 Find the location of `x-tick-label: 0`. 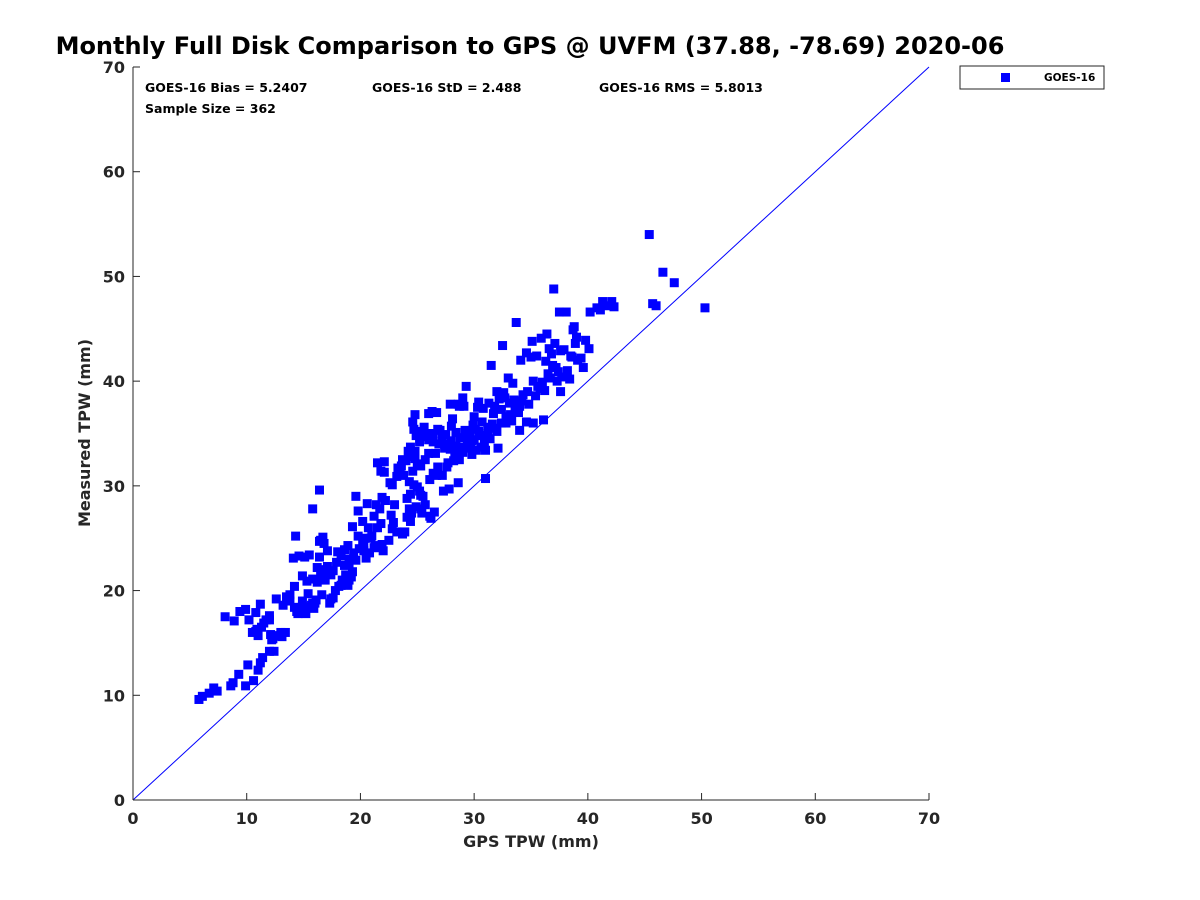

x-tick-label: 0 is located at coordinates (132, 818).